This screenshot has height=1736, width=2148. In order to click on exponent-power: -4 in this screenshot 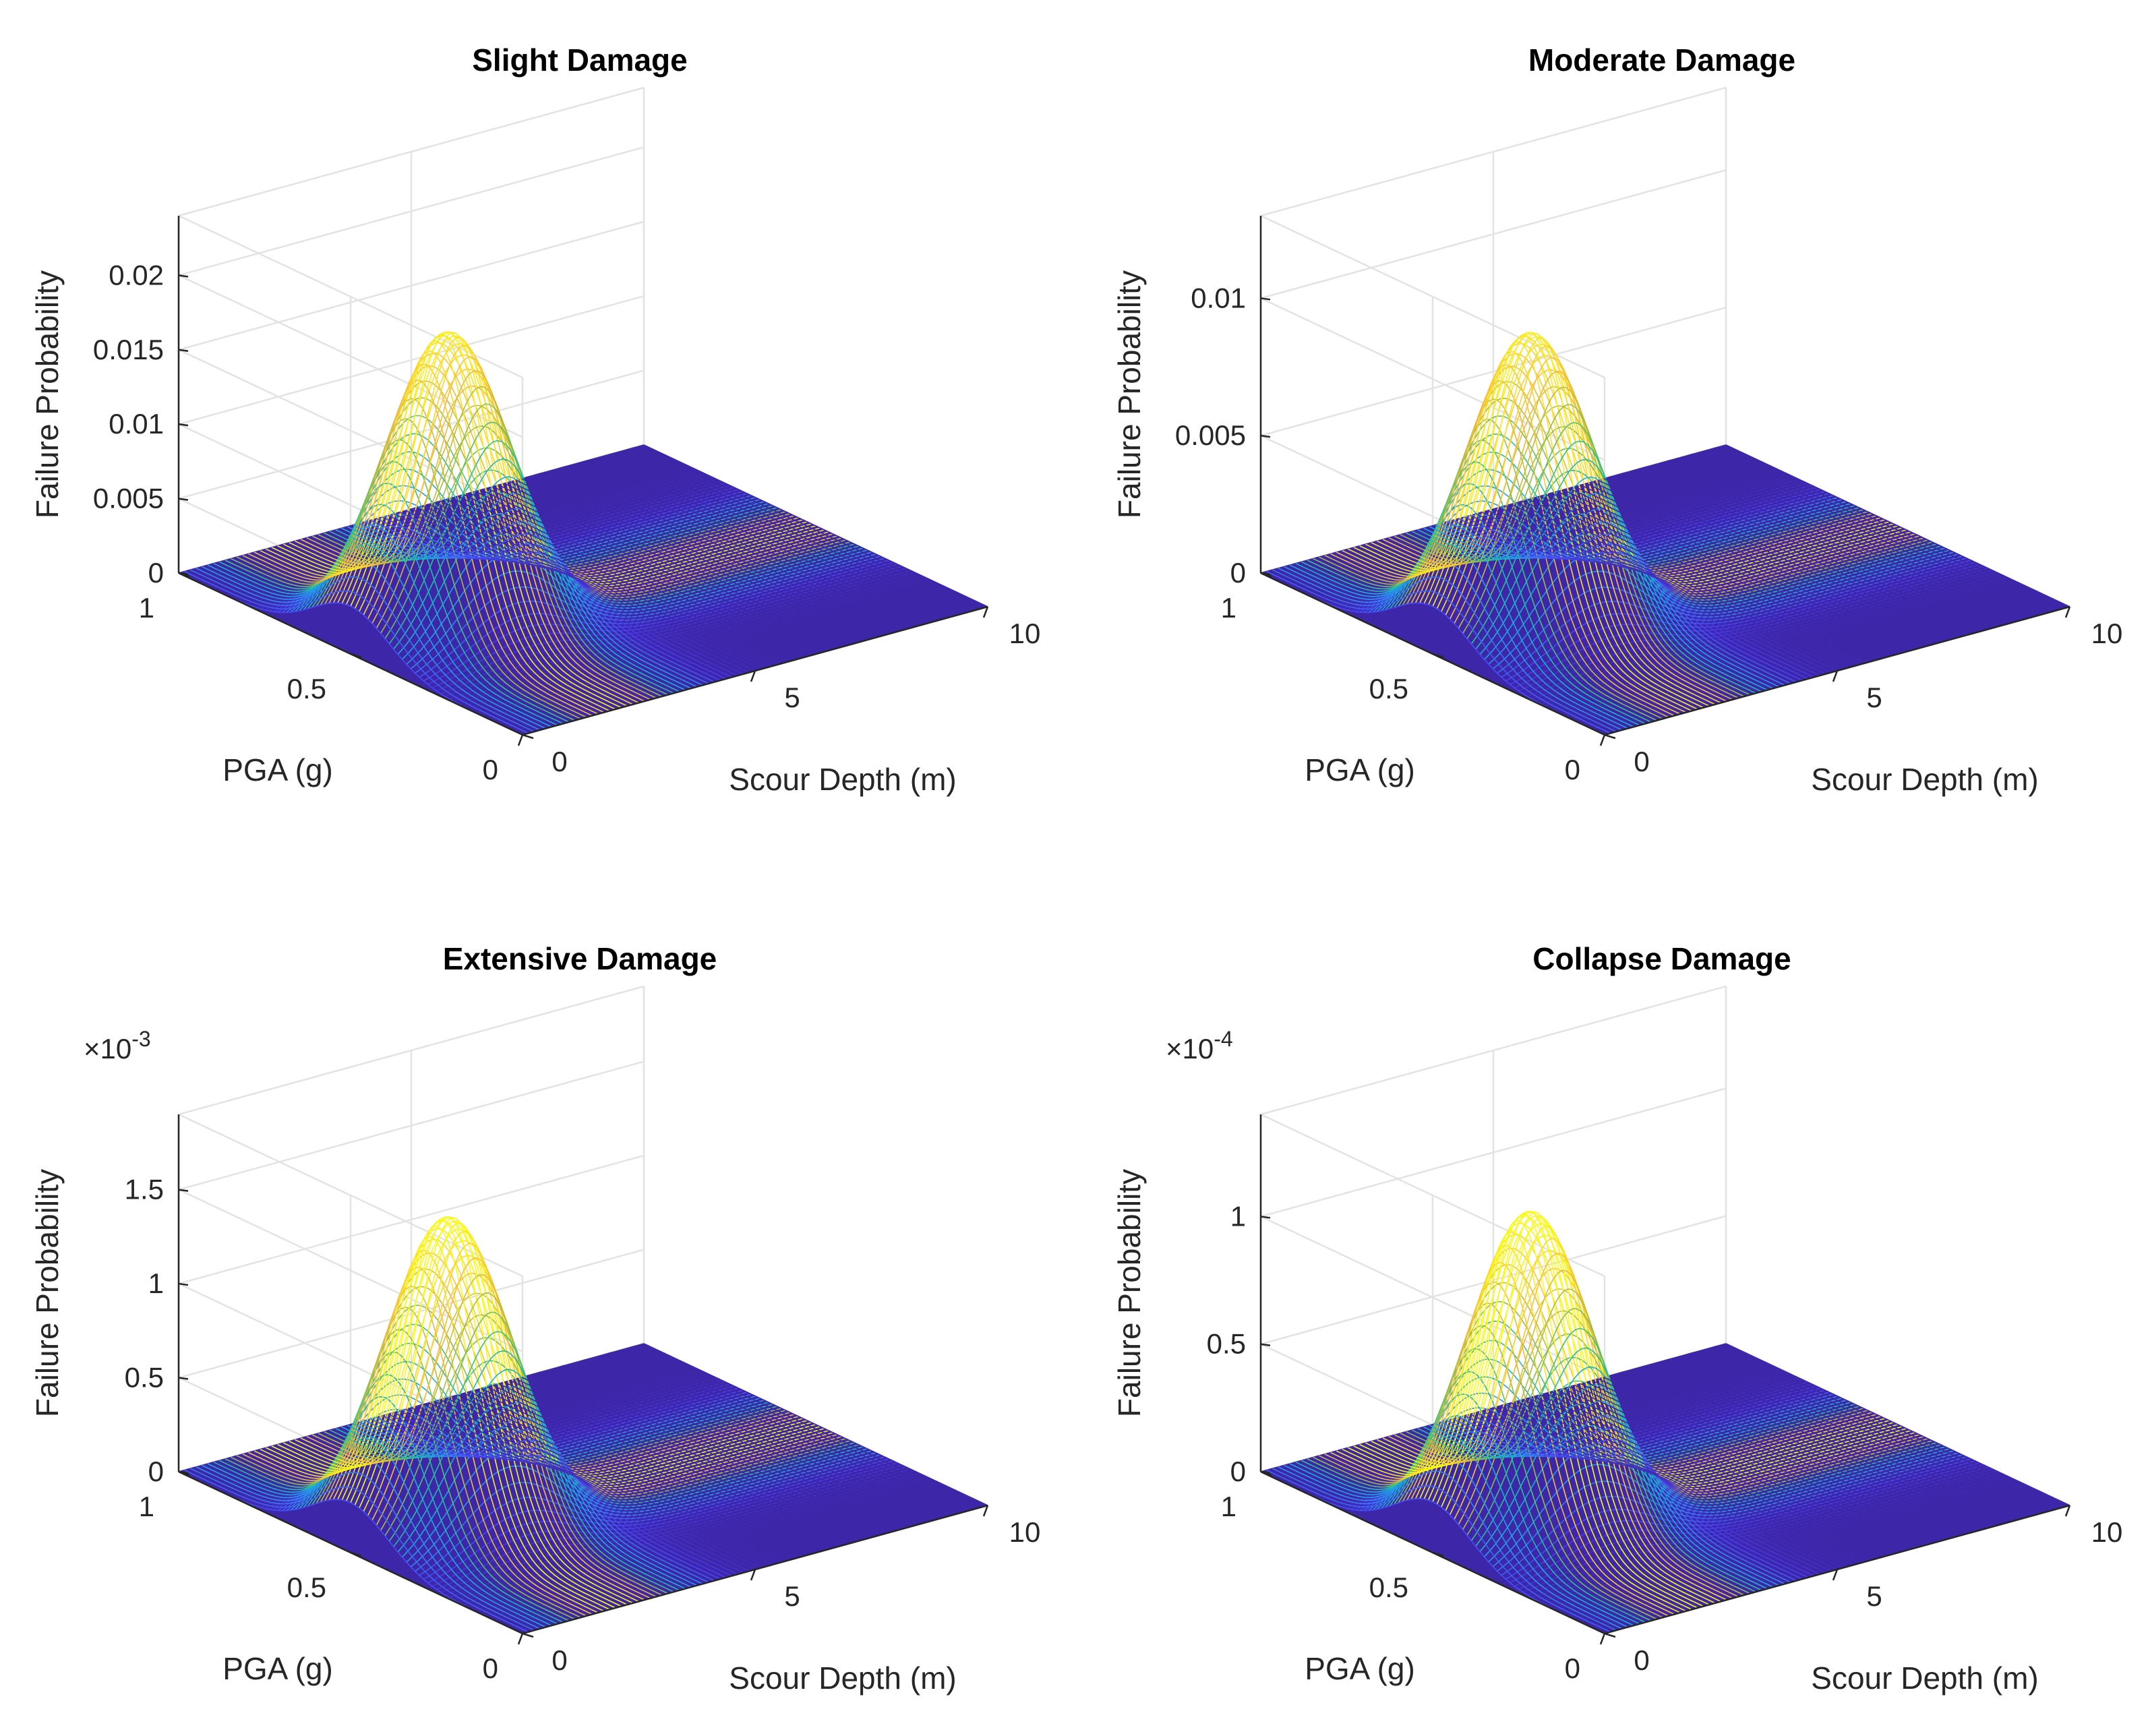, I will do `click(1223, 1039)`.